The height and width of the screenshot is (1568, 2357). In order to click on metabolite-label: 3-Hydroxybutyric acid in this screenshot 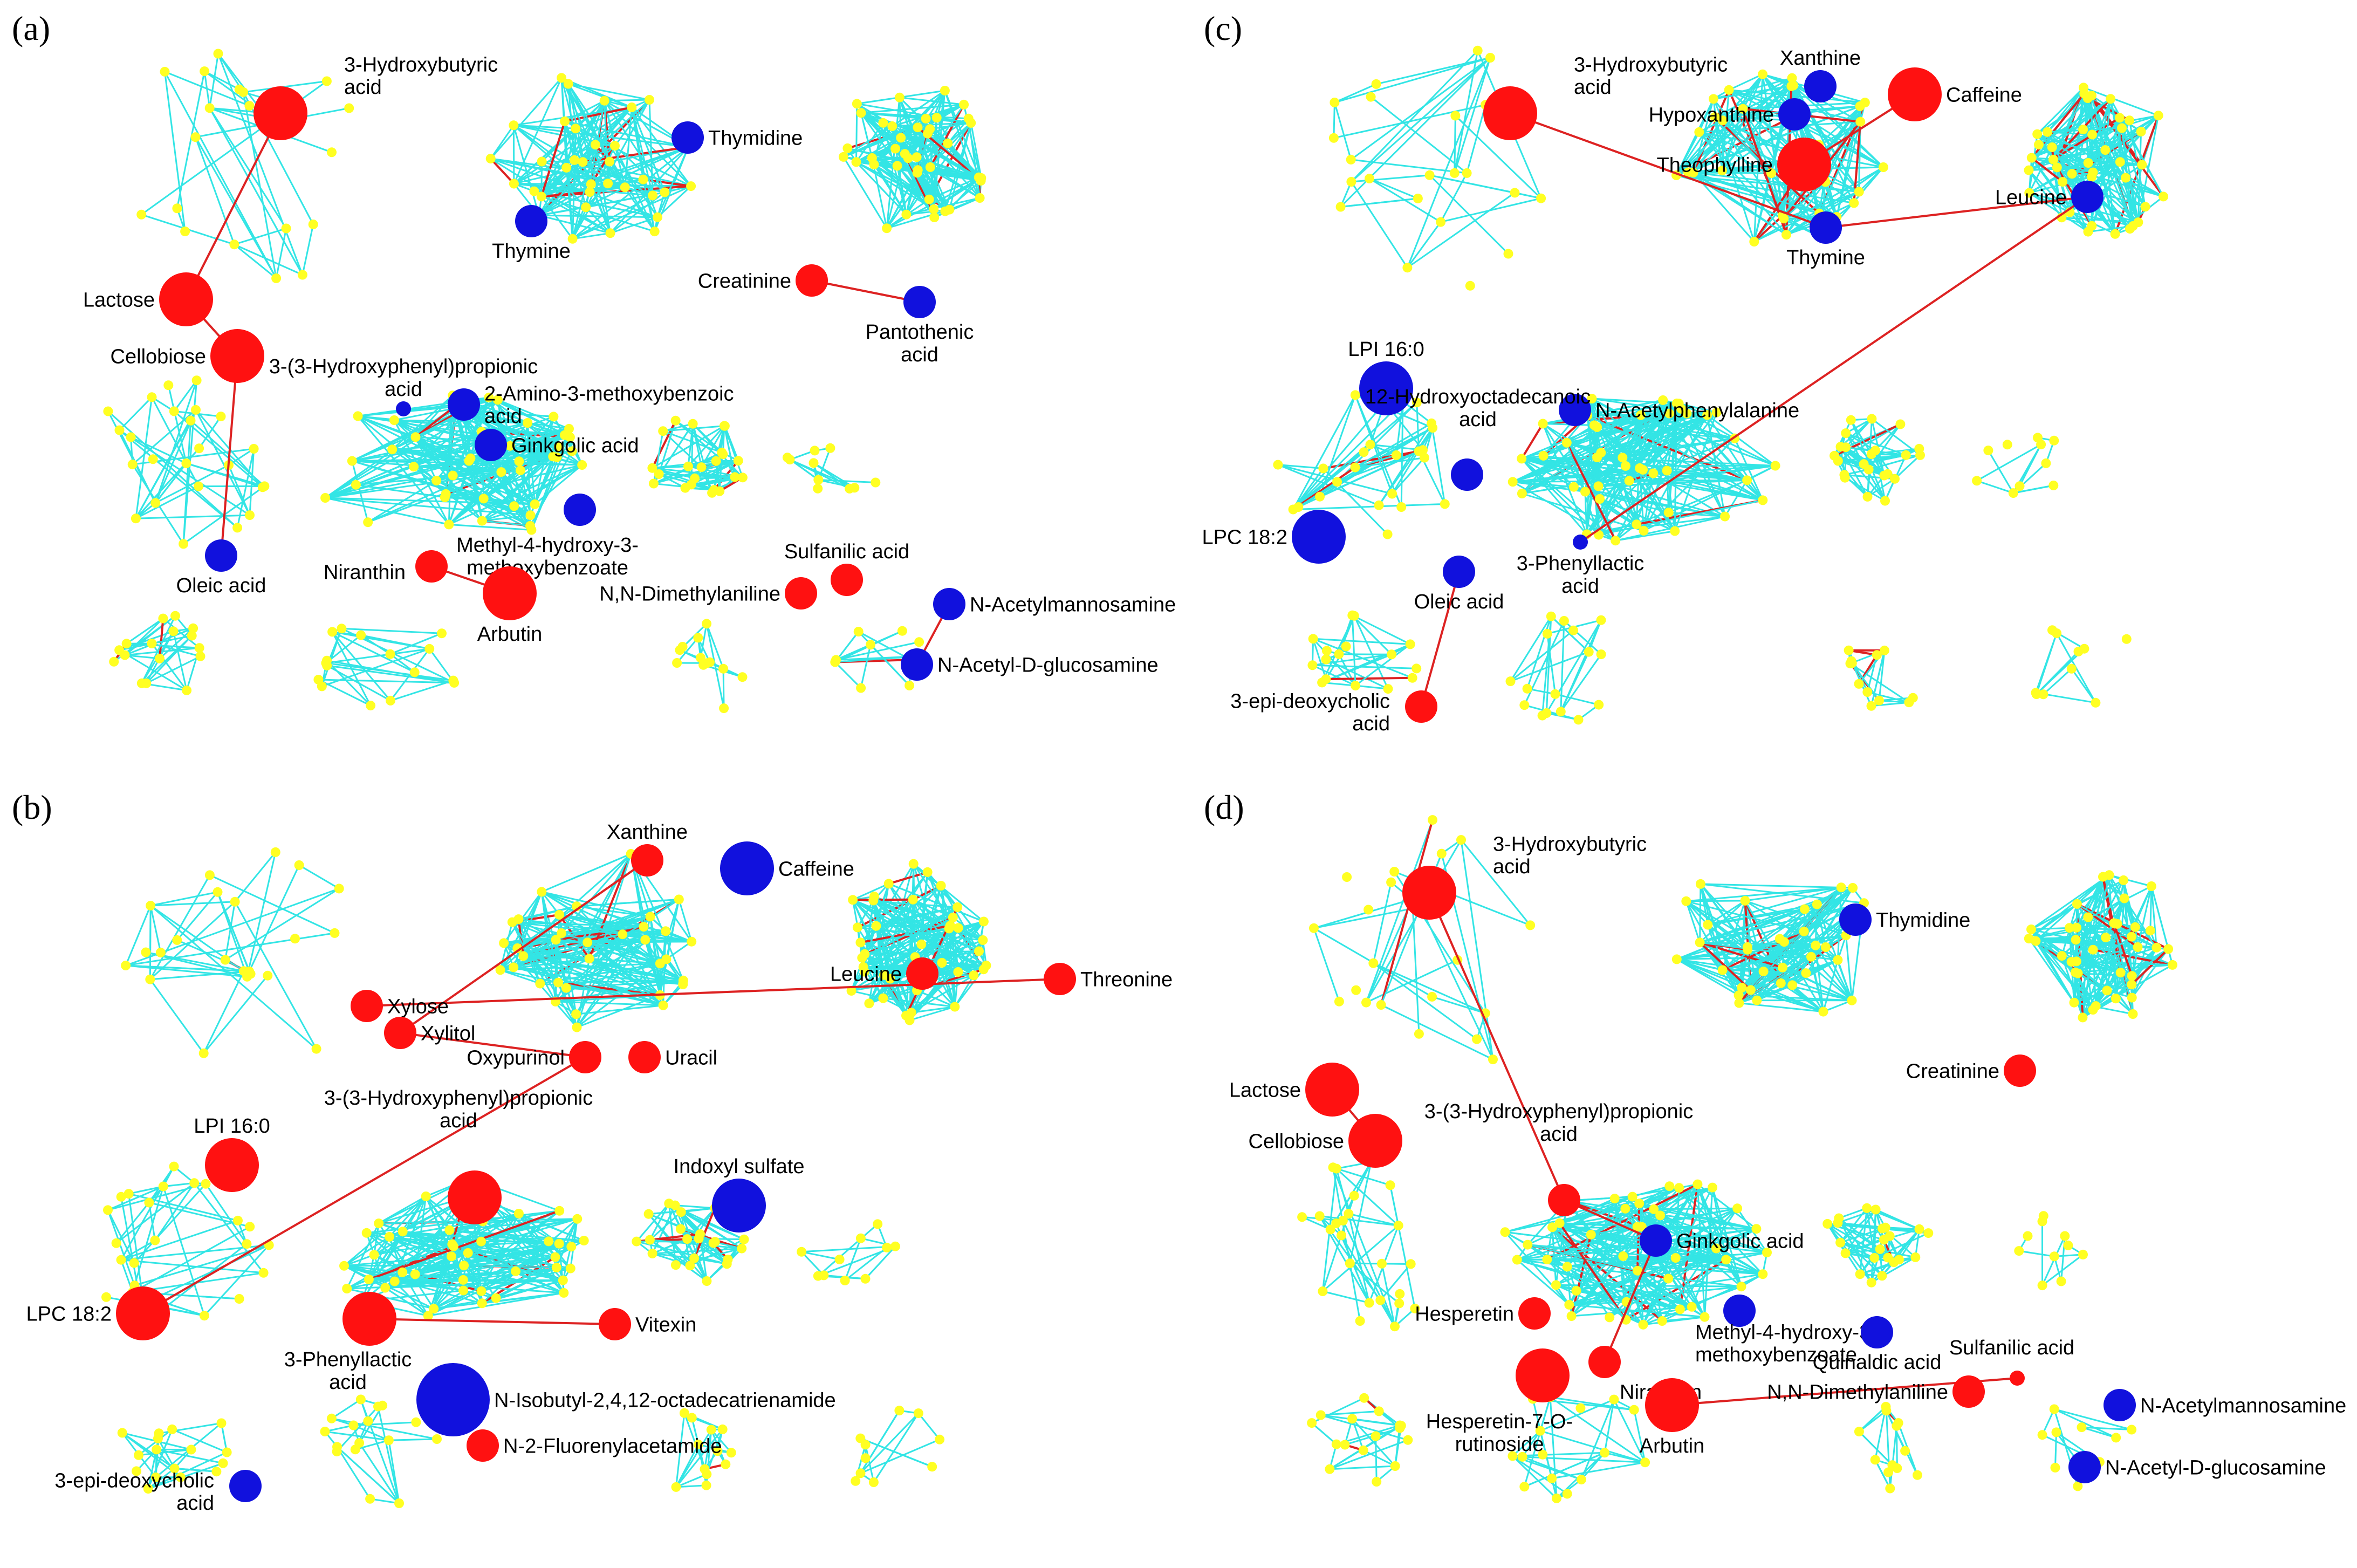, I will do `click(421, 76)`.